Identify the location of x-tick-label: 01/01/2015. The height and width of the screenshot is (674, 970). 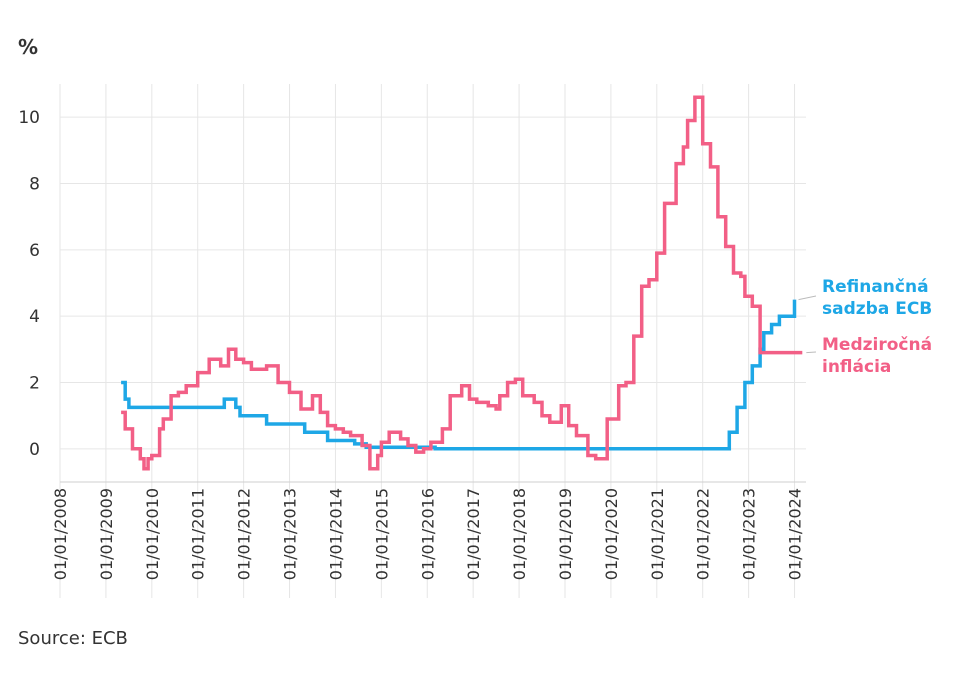
(381, 534).